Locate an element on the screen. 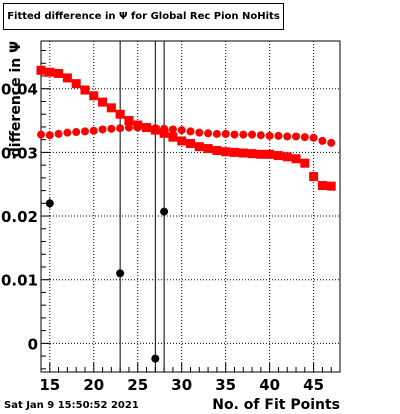 The width and height of the screenshot is (400, 414). y-tick-label: 0.02 is located at coordinates (19, 217).